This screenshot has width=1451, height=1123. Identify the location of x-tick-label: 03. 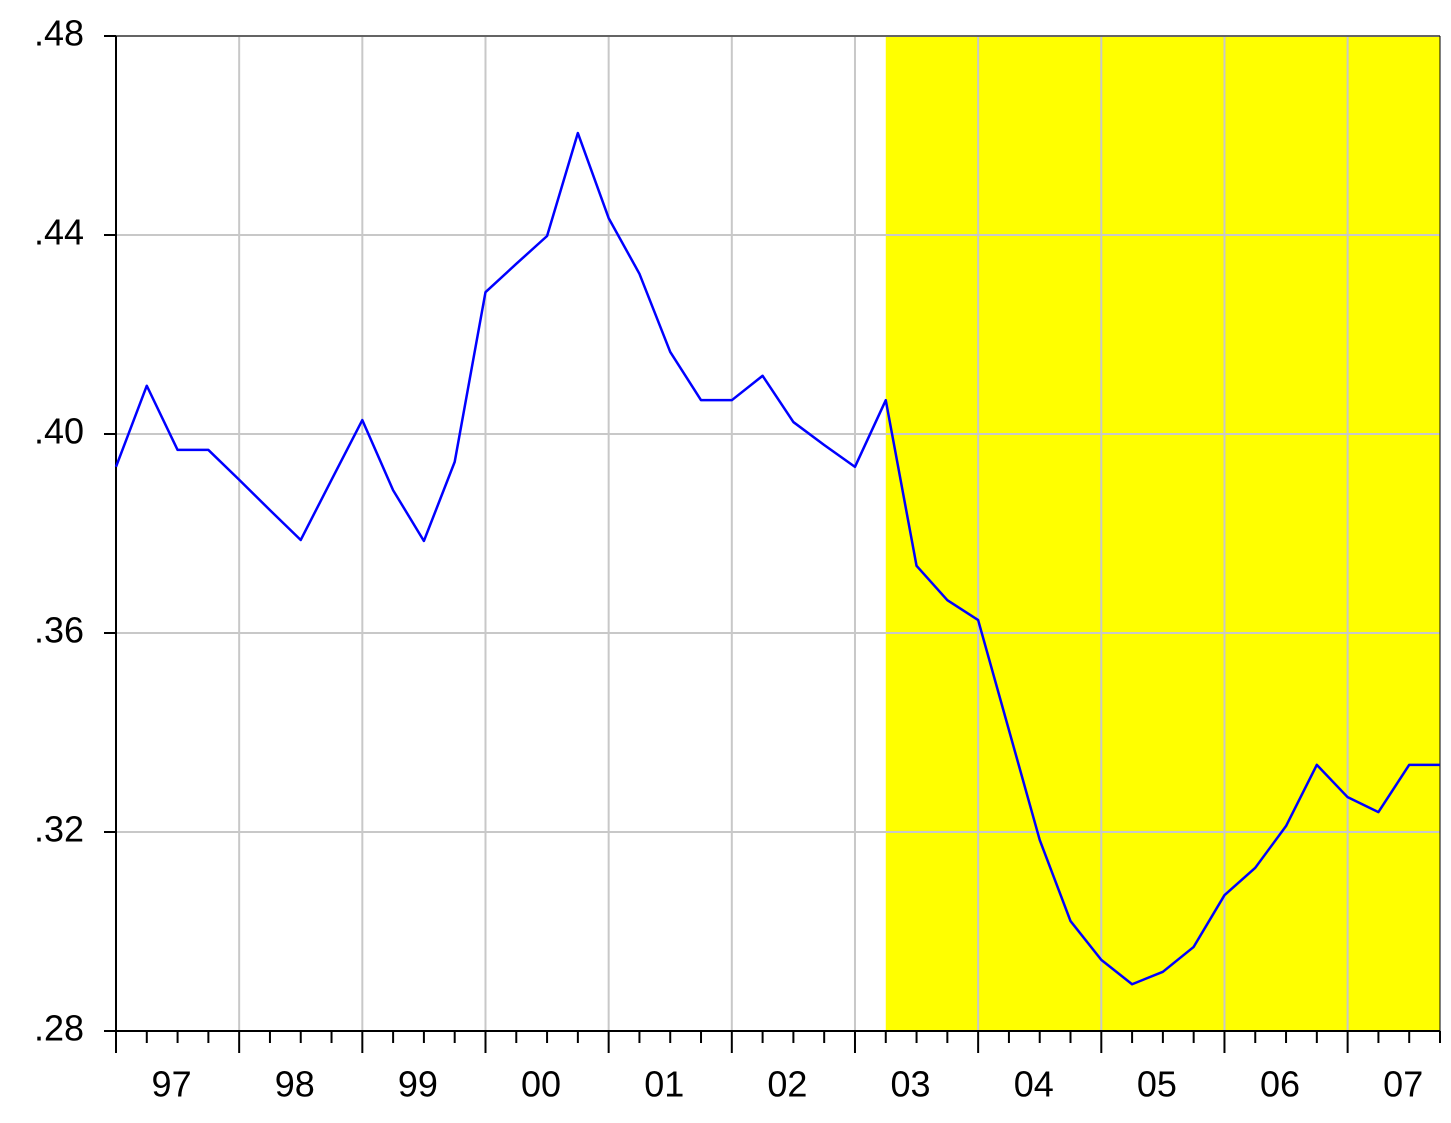
(911, 1084).